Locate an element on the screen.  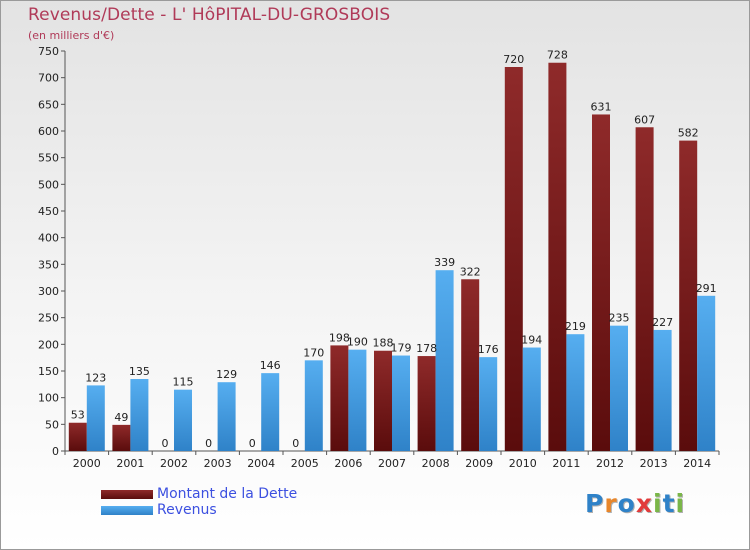
x-tick-label: 2003 is located at coordinates (218, 463).